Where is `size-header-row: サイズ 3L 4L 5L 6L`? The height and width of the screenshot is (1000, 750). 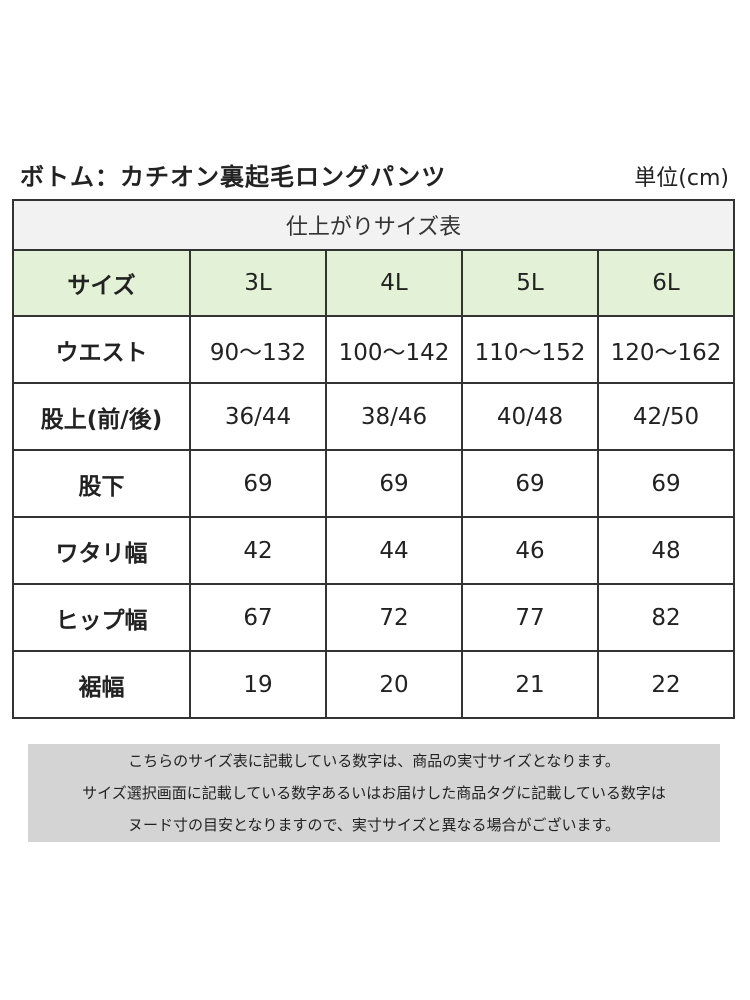
size-header-row: サイズ 3L 4L 5L 6L is located at coordinates (373, 283).